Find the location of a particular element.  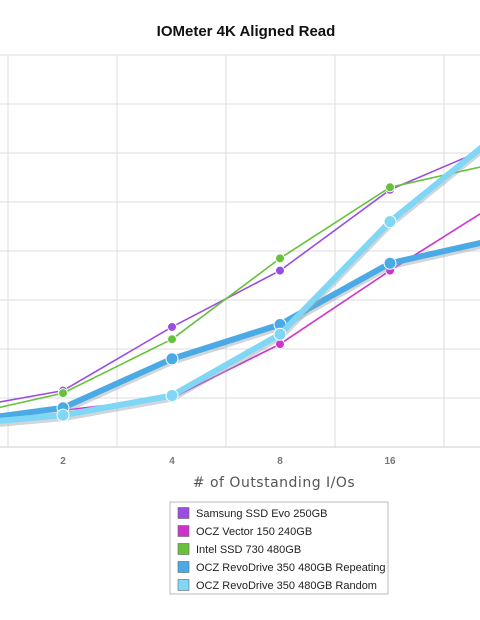

legend-box is located at coordinates (279, 548).